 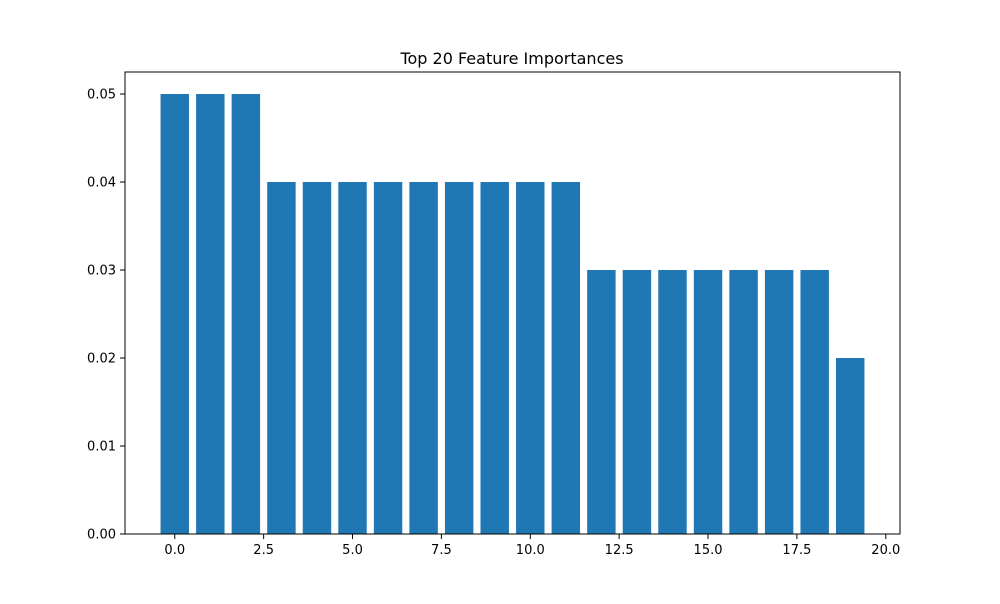 I want to click on y-axis-ticks: 0.00 0.01 0.02 0.03 0.04 0.05, so click(x=106, y=315).